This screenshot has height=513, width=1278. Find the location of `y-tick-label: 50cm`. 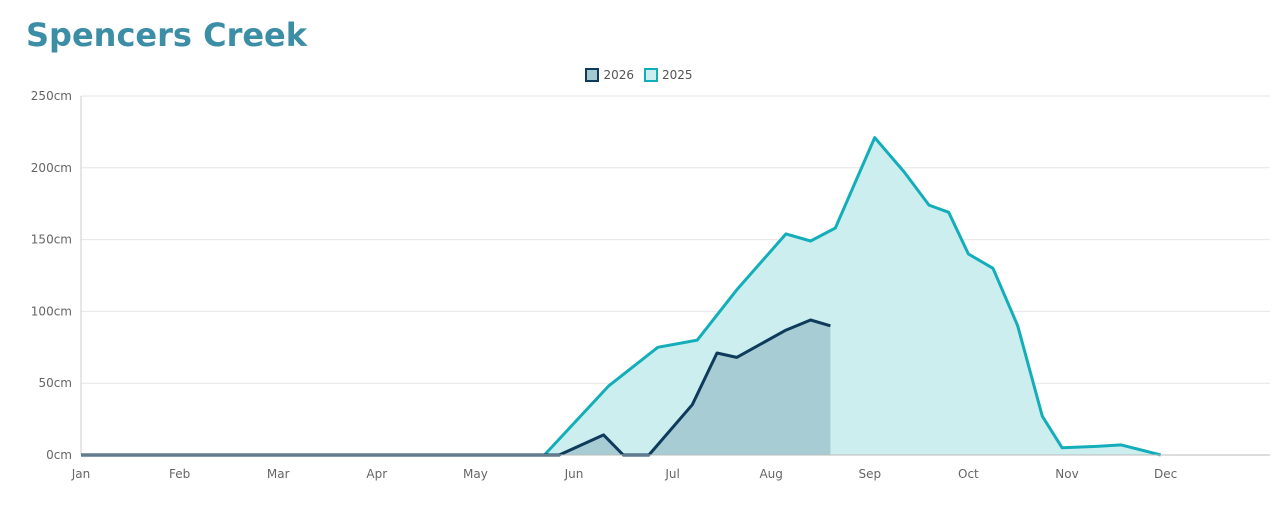

y-tick-label: 50cm is located at coordinates (55, 383).